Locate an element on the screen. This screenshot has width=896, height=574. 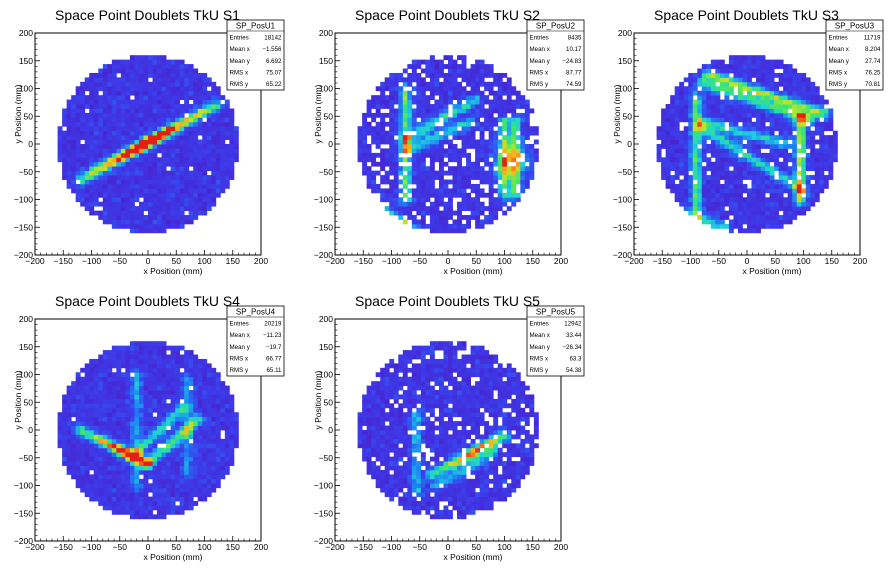
stats-row-label: RMS x is located at coordinates (539, 72).